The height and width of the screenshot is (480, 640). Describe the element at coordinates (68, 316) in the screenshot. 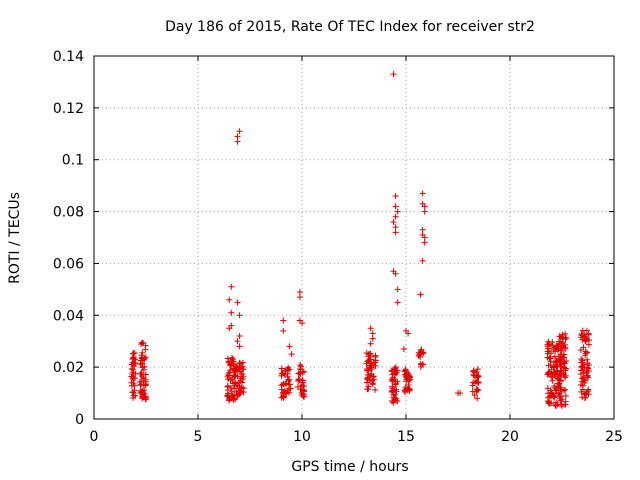

I see `y-tick-label: 0.04` at that location.